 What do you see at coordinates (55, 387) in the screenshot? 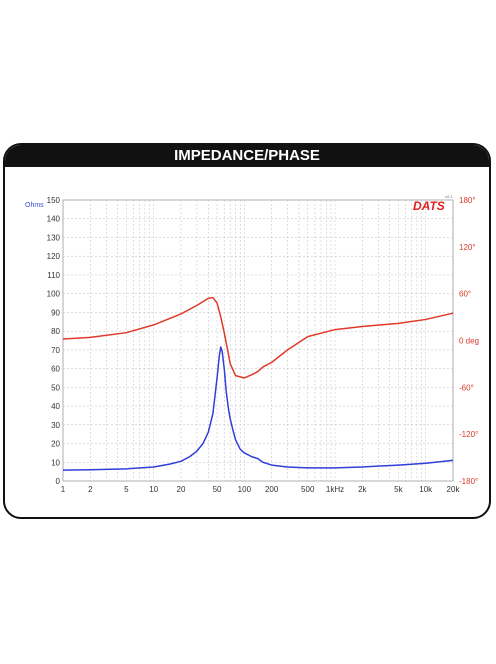
I see `y-tick-label: 50` at bounding box center [55, 387].